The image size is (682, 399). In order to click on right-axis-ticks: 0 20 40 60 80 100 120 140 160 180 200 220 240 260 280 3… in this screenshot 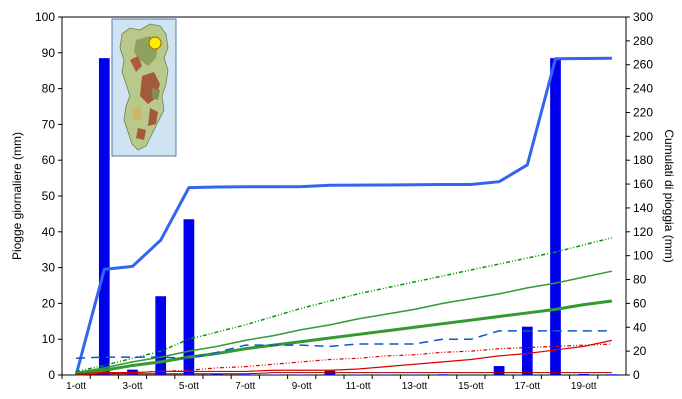, I will do `click(639, 196)`.